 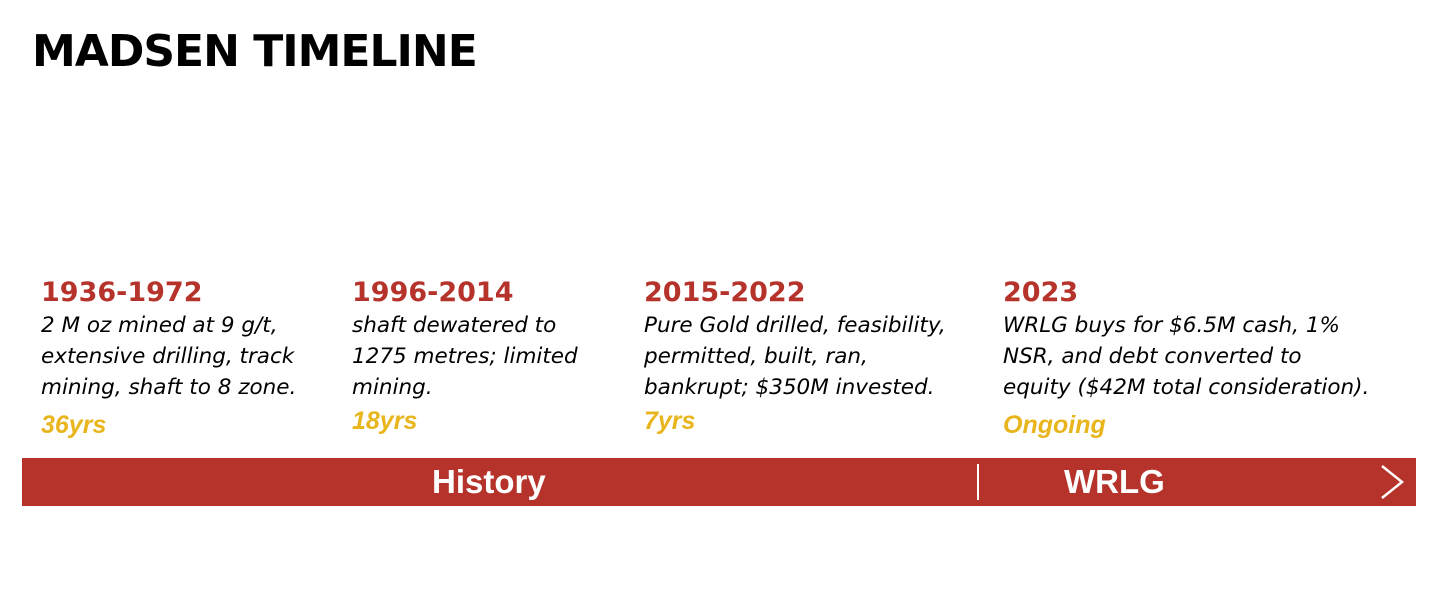 What do you see at coordinates (74, 425) in the screenshot?
I see `era-duration: 36yrs` at bounding box center [74, 425].